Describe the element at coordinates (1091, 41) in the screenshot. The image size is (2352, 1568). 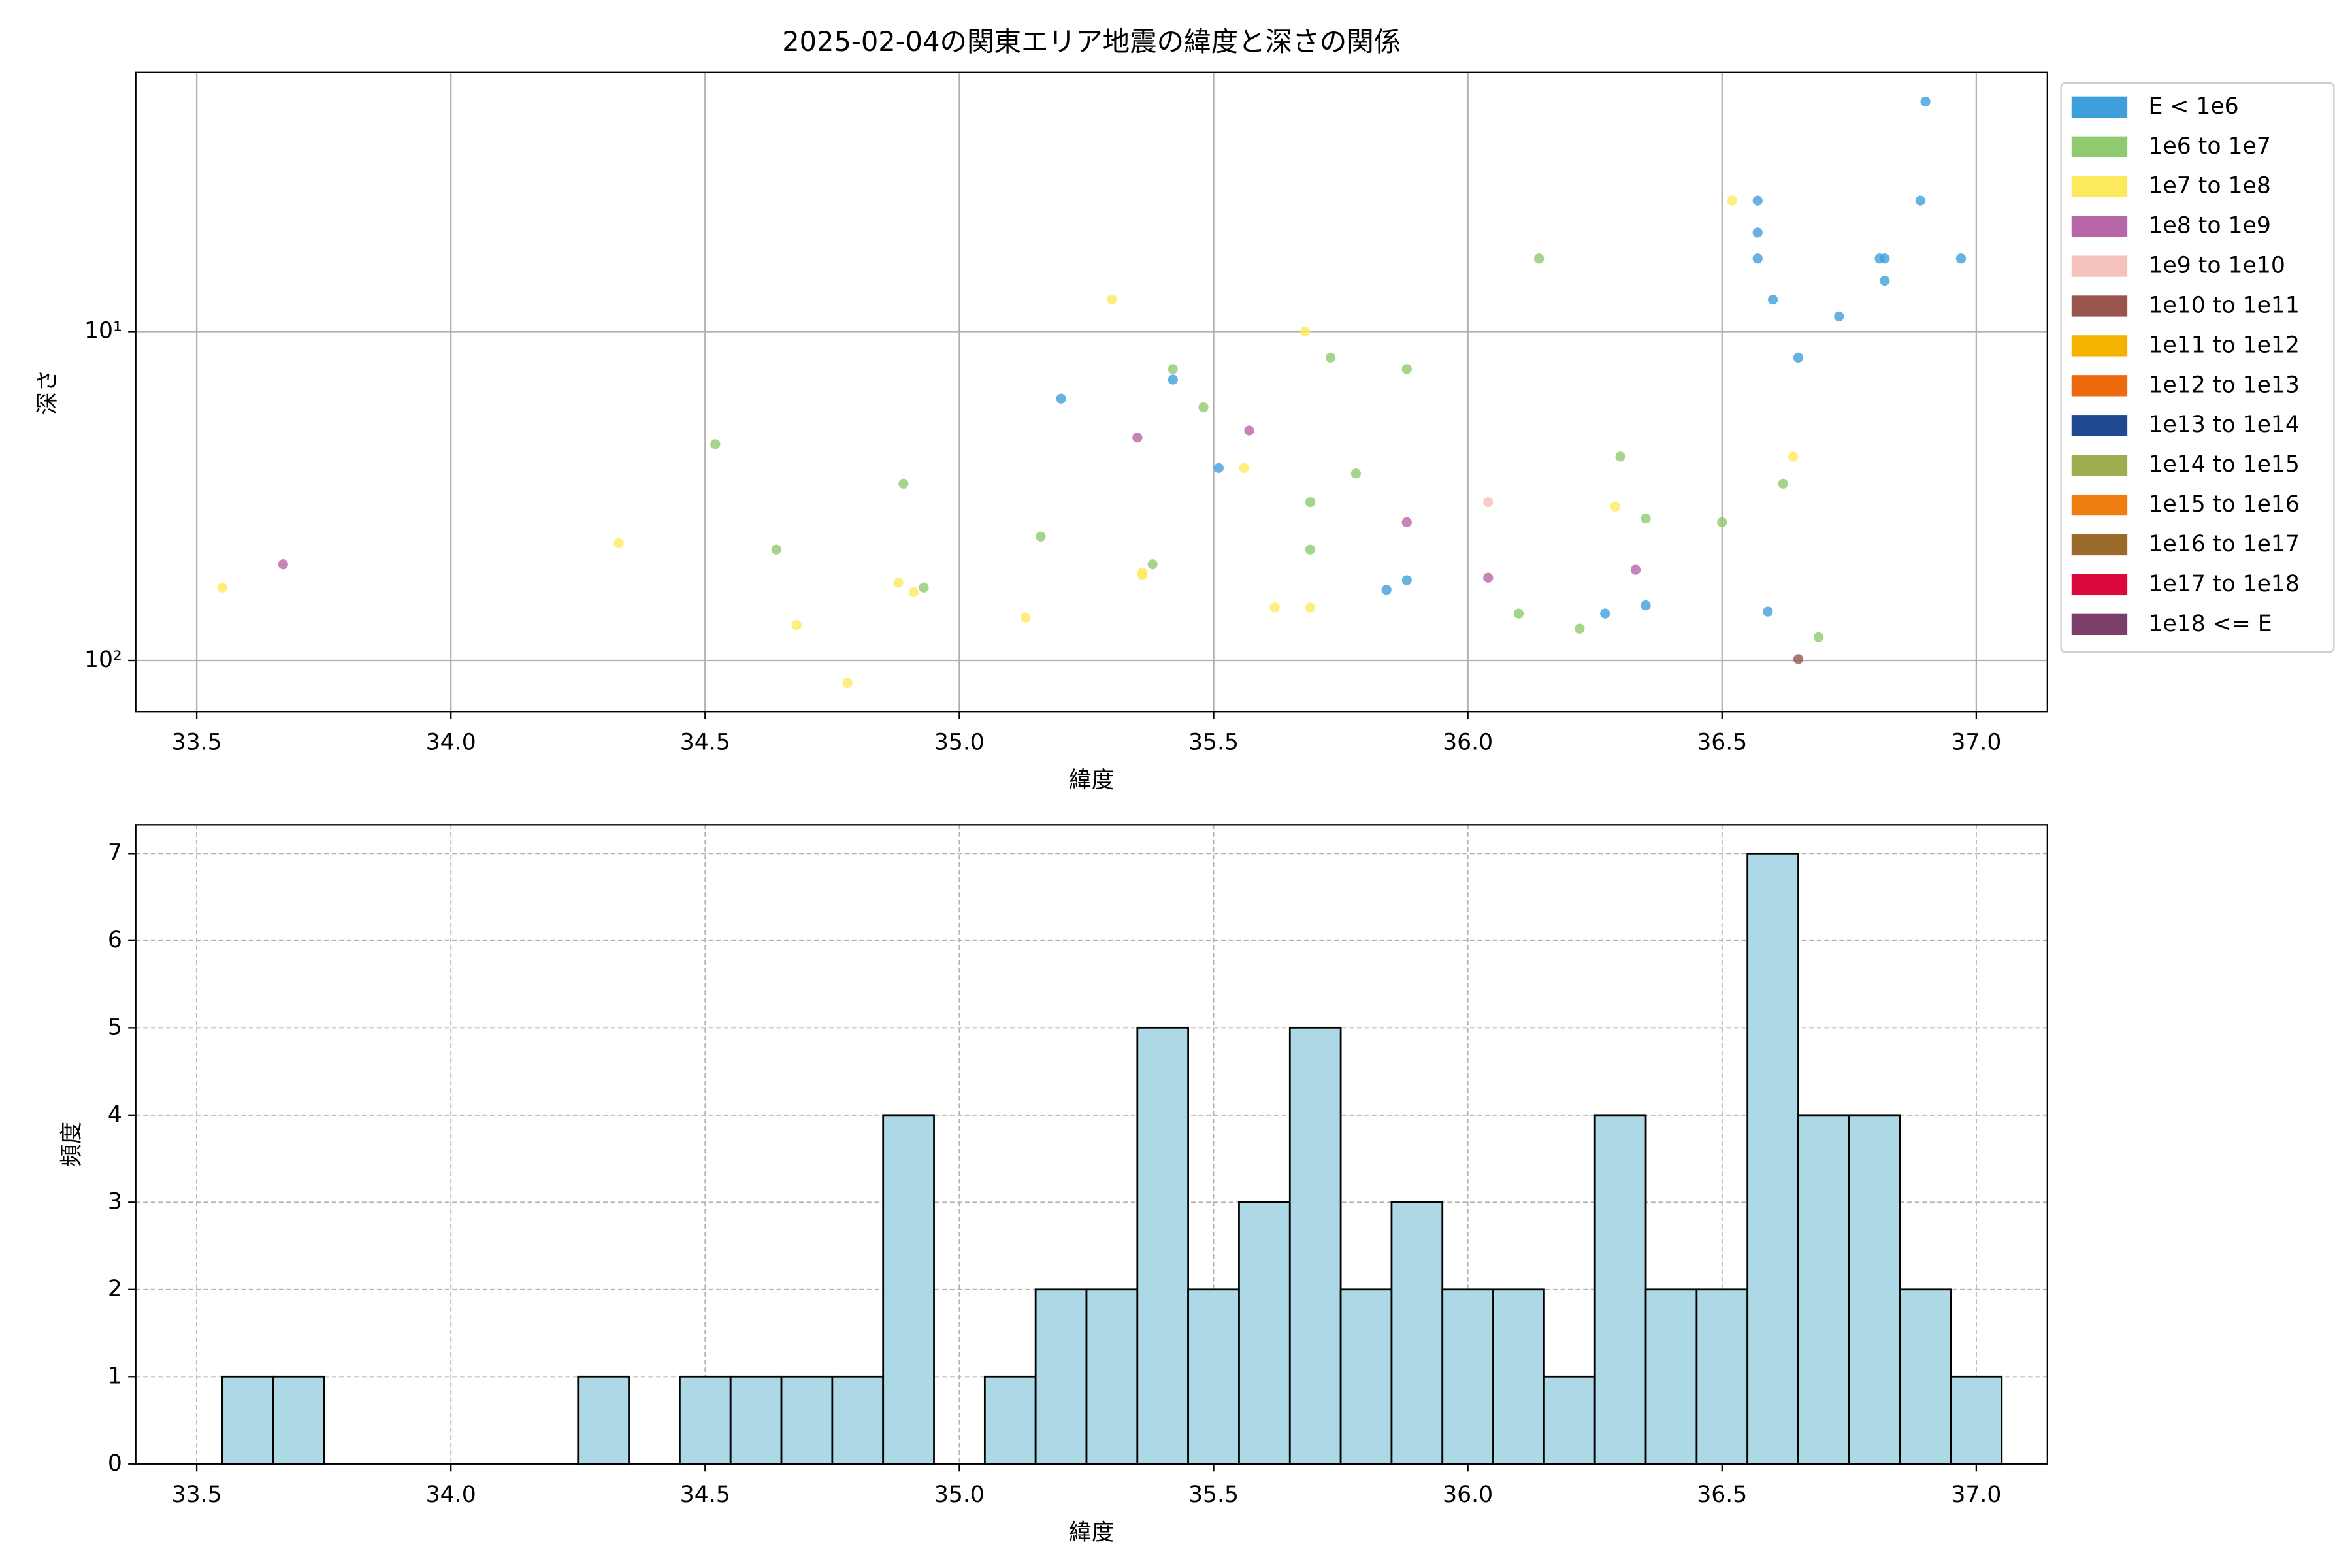
I see `chart-title: 2025-02-04の関東エリア地震の緯度と深さの関係` at that location.